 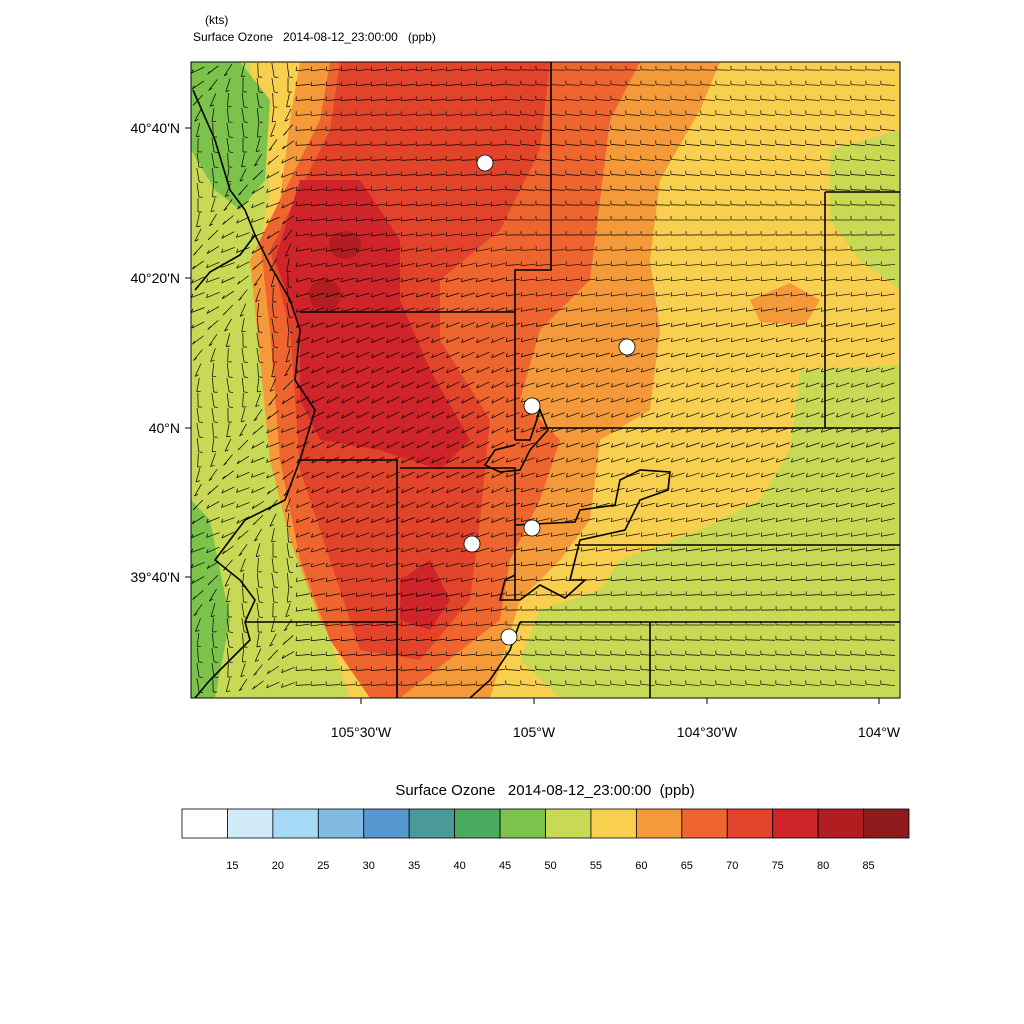 What do you see at coordinates (164, 428) in the screenshot?
I see `lat-label: 40°N` at bounding box center [164, 428].